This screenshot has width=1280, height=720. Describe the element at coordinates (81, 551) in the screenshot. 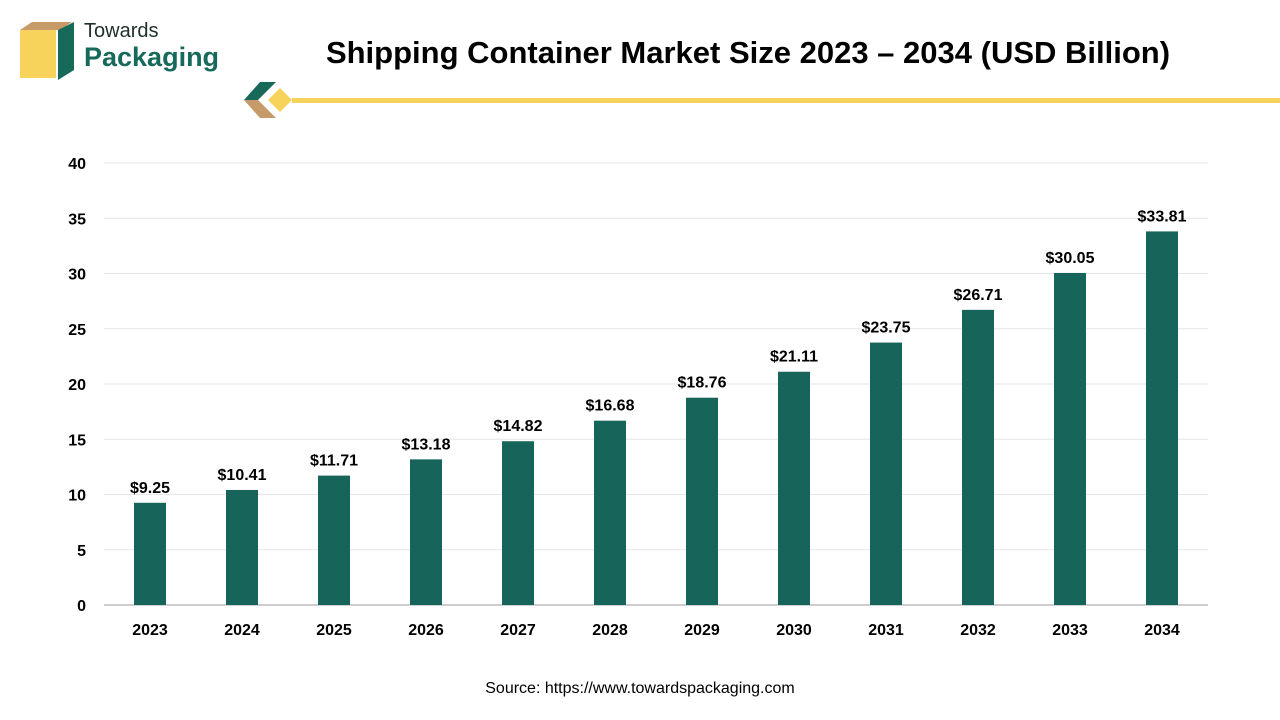

I see `y-tick-label: 5` at that location.